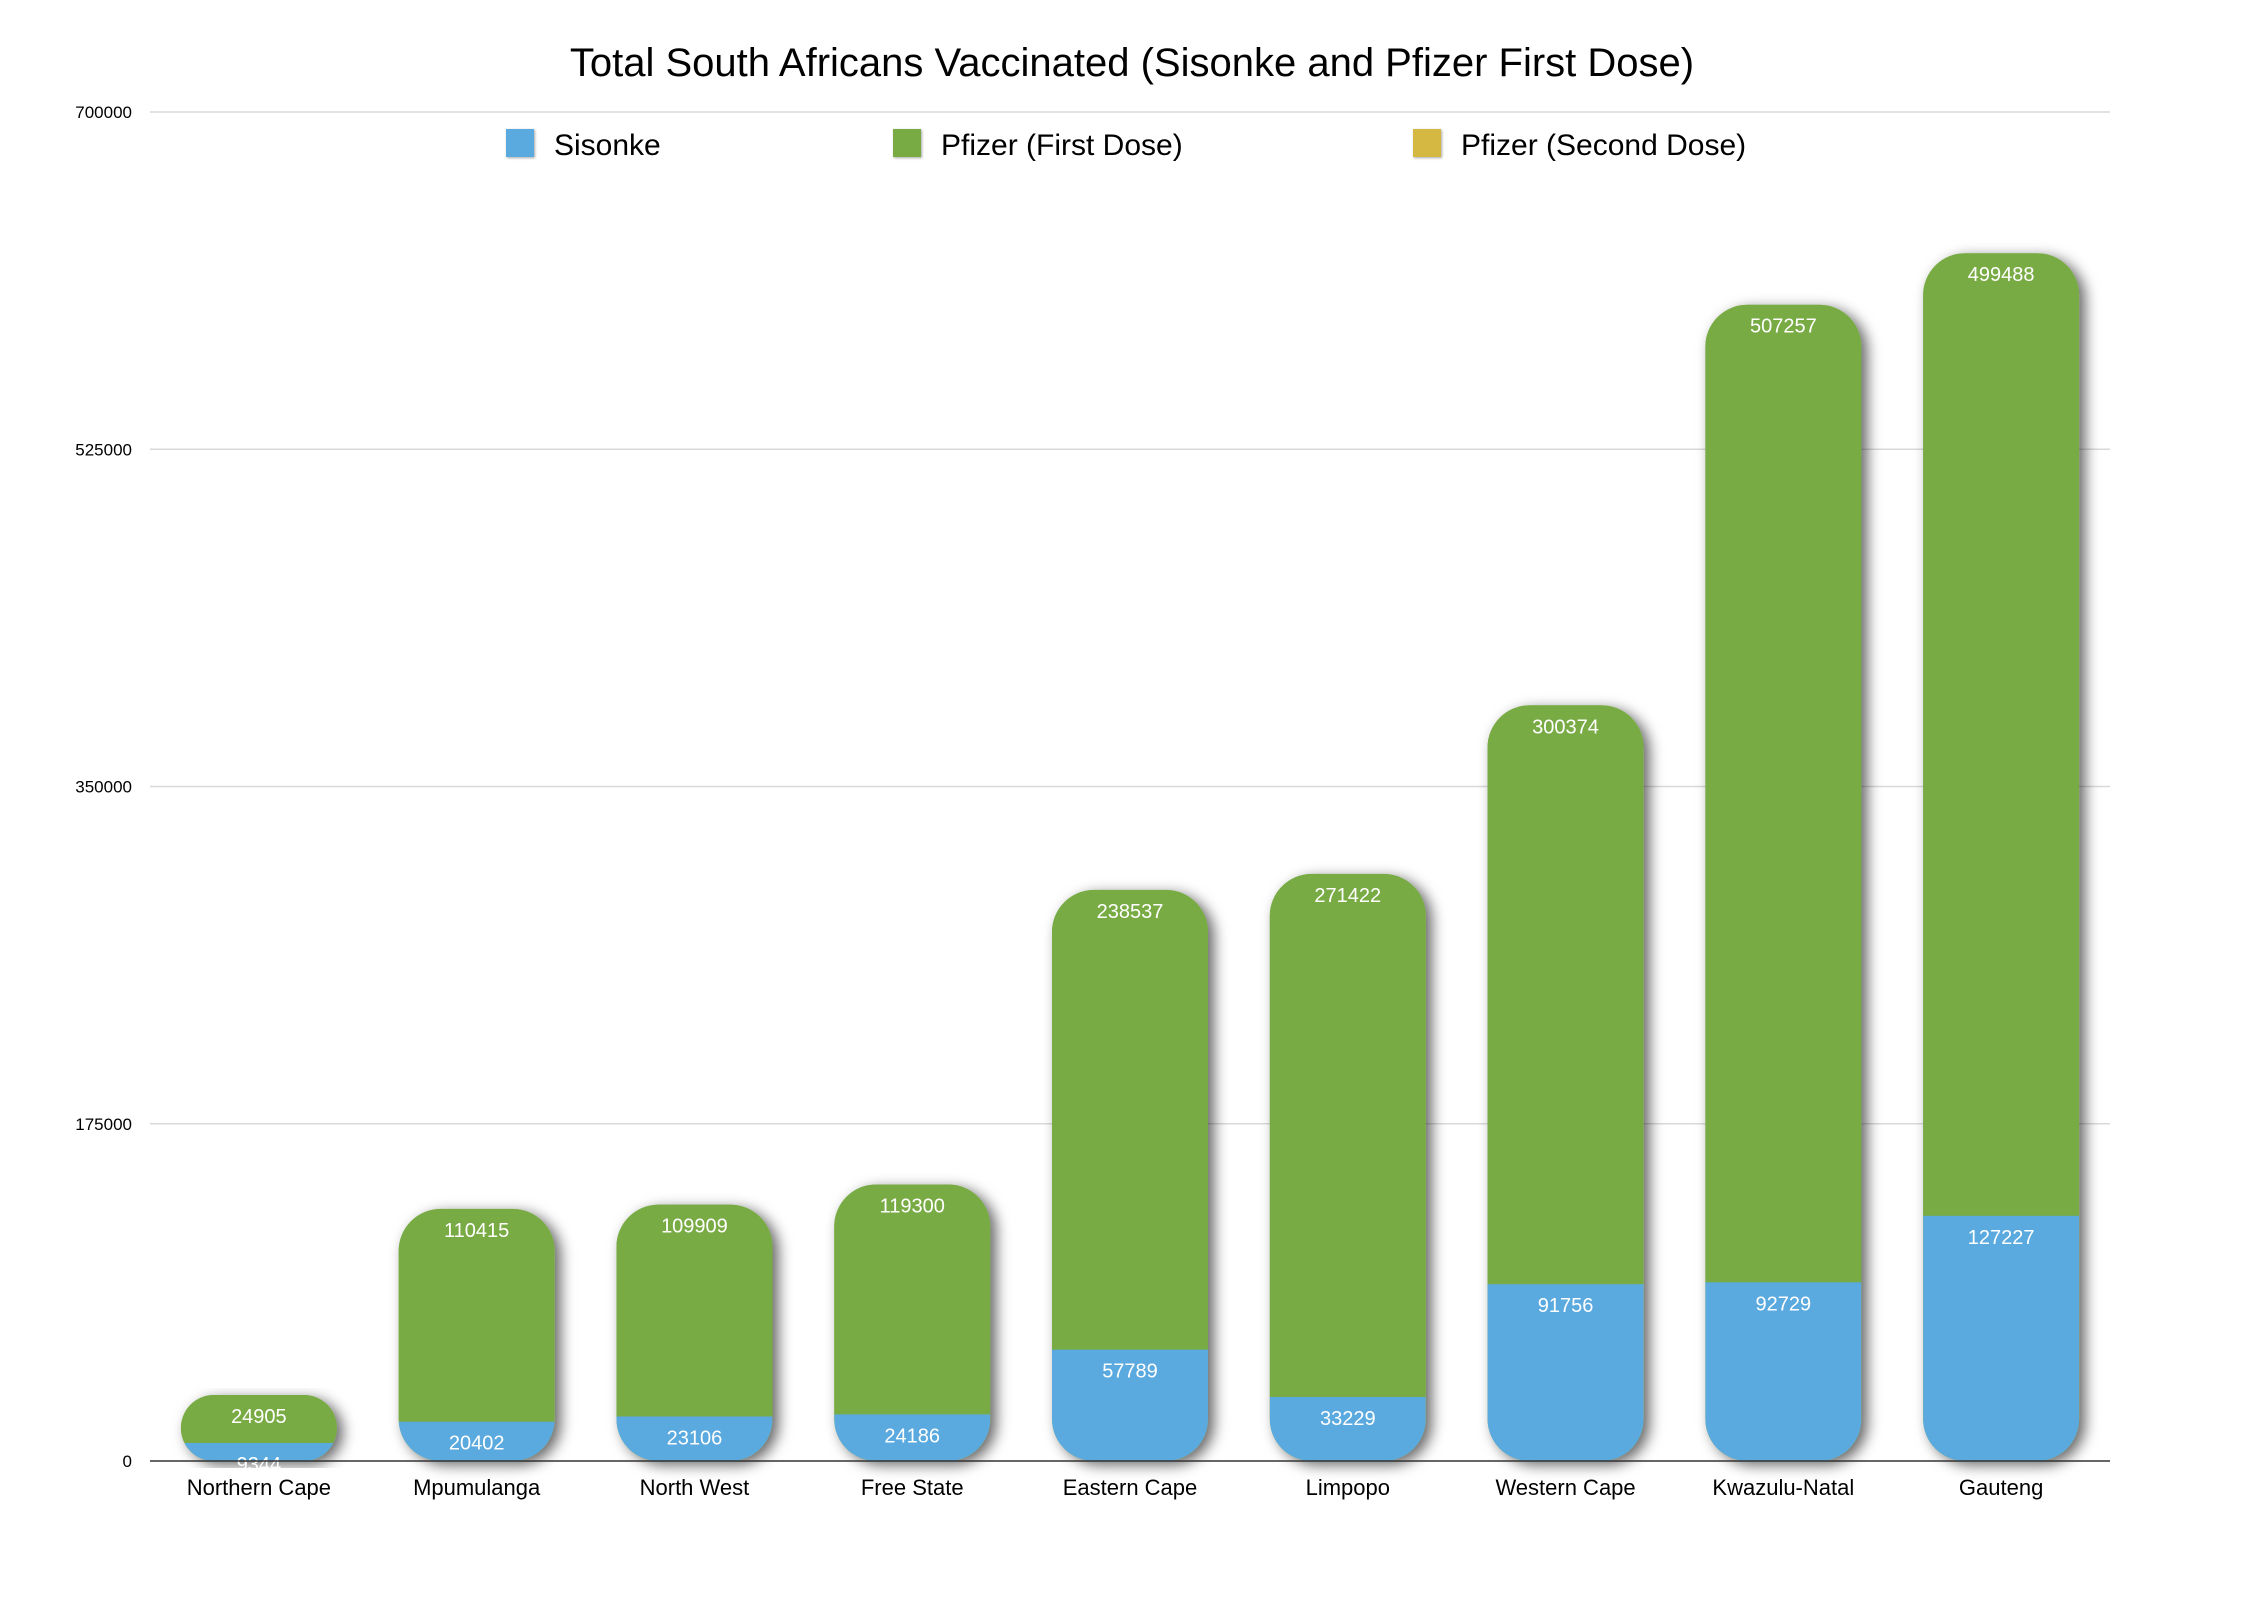 Image resolution: width=2264 pixels, height=1617 pixels. I want to click on y-tick-label: 700000, so click(103, 112).